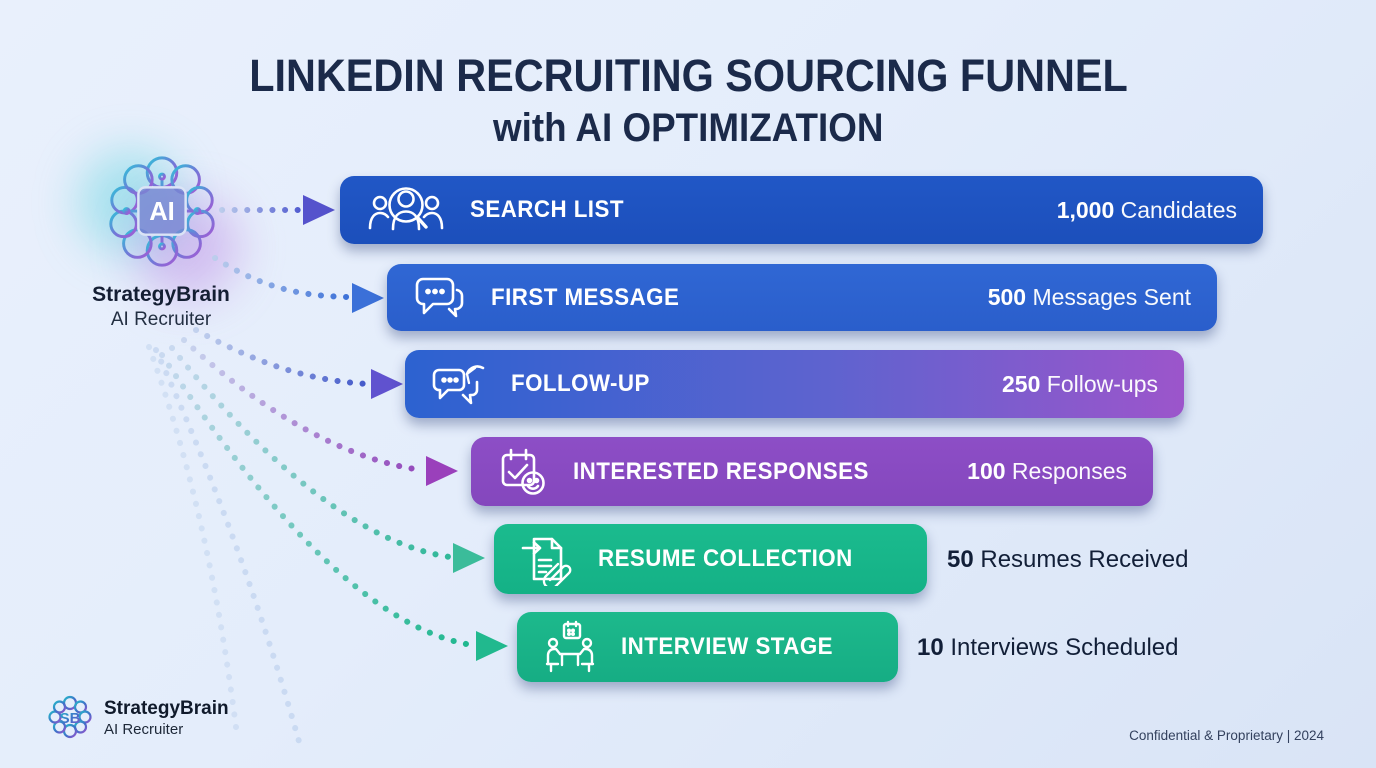 Image resolution: width=1376 pixels, height=768 pixels. Describe the element at coordinates (144, 729) in the screenshot. I see `footer-logo-subtitle: AI Recruiter` at that location.